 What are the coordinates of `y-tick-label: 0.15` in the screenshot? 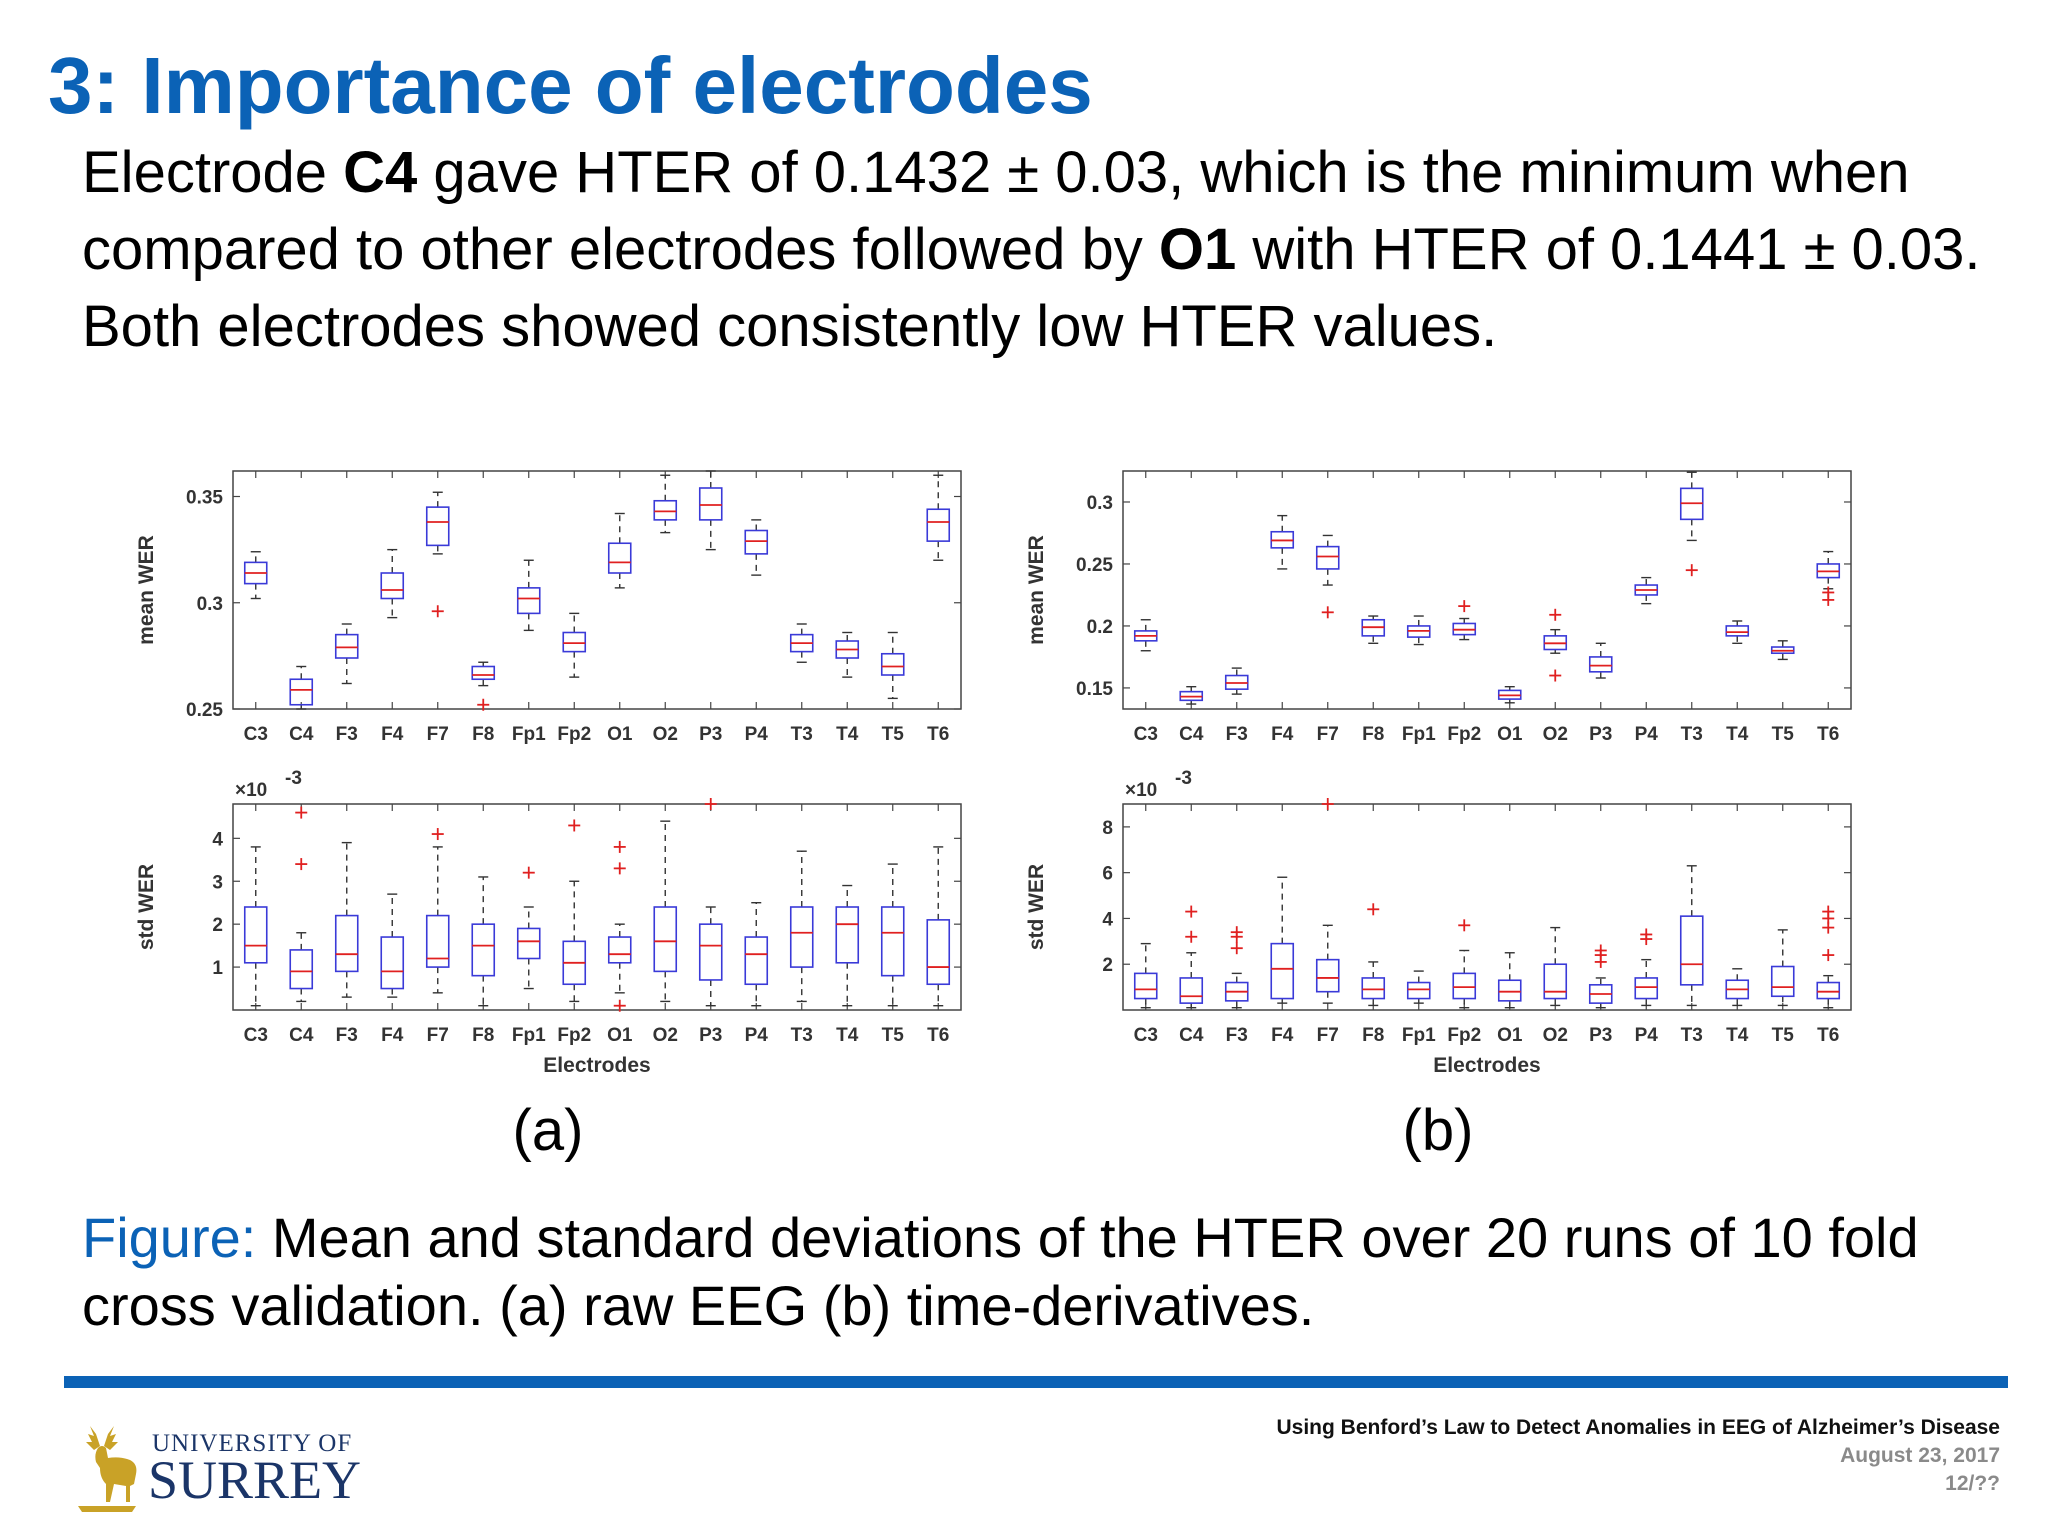 It's located at (1094, 689).